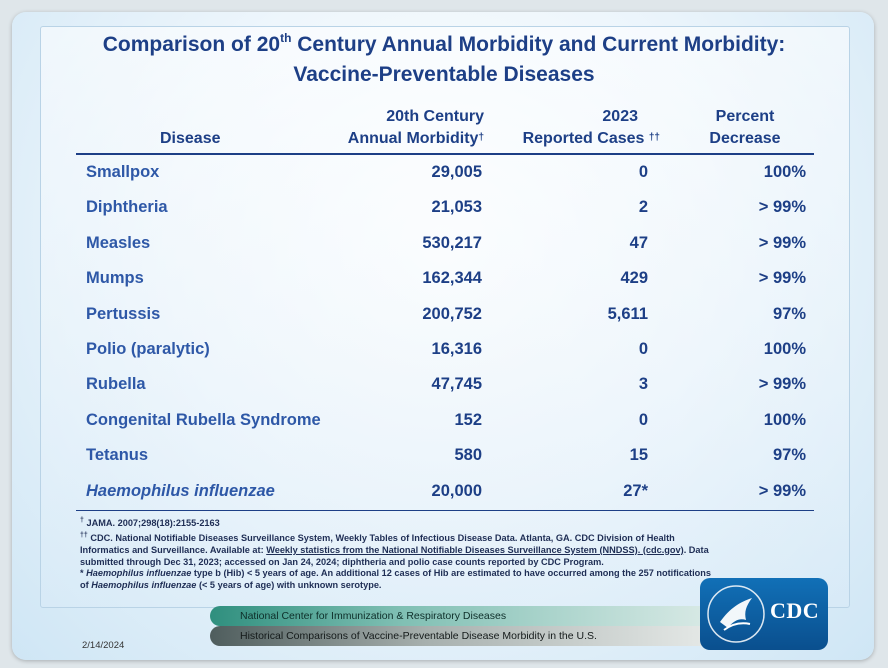 This screenshot has width=888, height=668. I want to click on disease-name: Polio (paralytic), so click(148, 348).